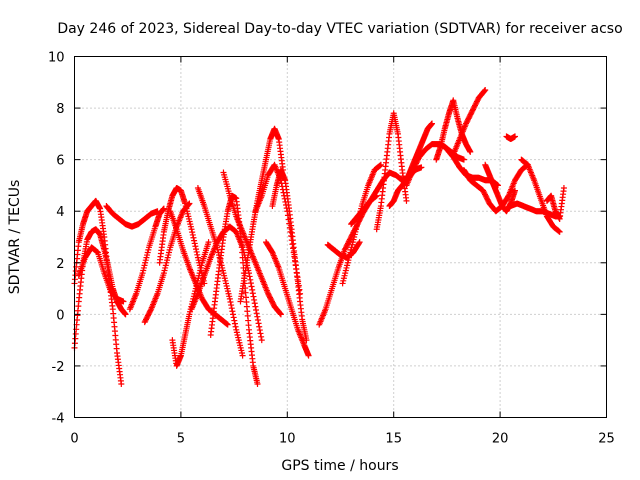 This screenshot has width=640, height=480. Describe the element at coordinates (339, 466) in the screenshot. I see `x-axis-label: GPS time / hours` at that location.